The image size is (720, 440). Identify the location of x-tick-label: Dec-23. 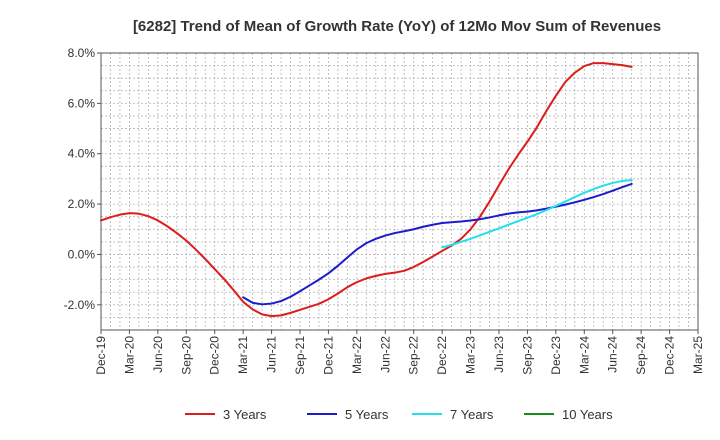
(556, 355).